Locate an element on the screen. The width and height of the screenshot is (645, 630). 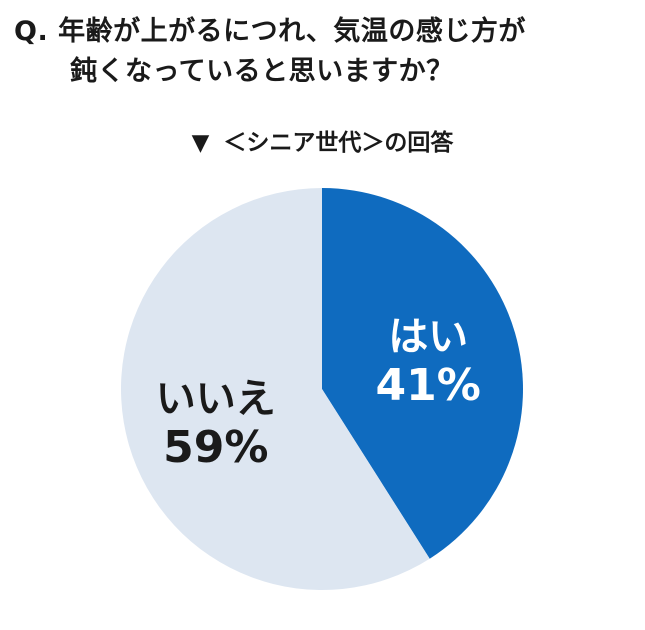
question-title: Q. 年齢が上がるにつれ、気温の感じ方が 鈍くなっていると思いますか？ is located at coordinates (326, 52).